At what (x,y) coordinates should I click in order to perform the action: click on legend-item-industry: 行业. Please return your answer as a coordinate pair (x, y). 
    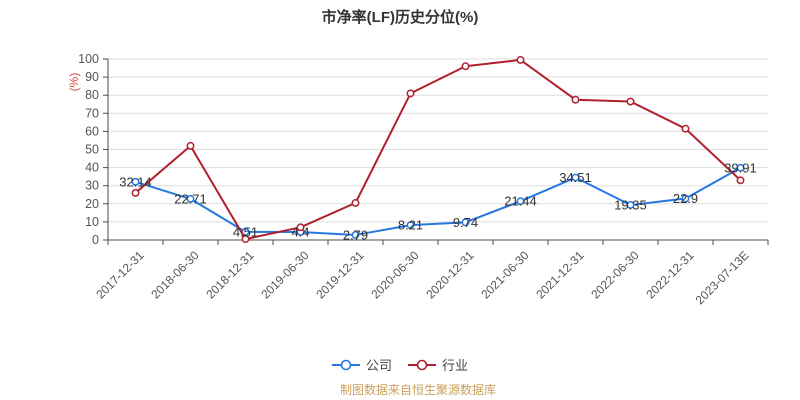
    Looking at the image, I should click on (438, 364).